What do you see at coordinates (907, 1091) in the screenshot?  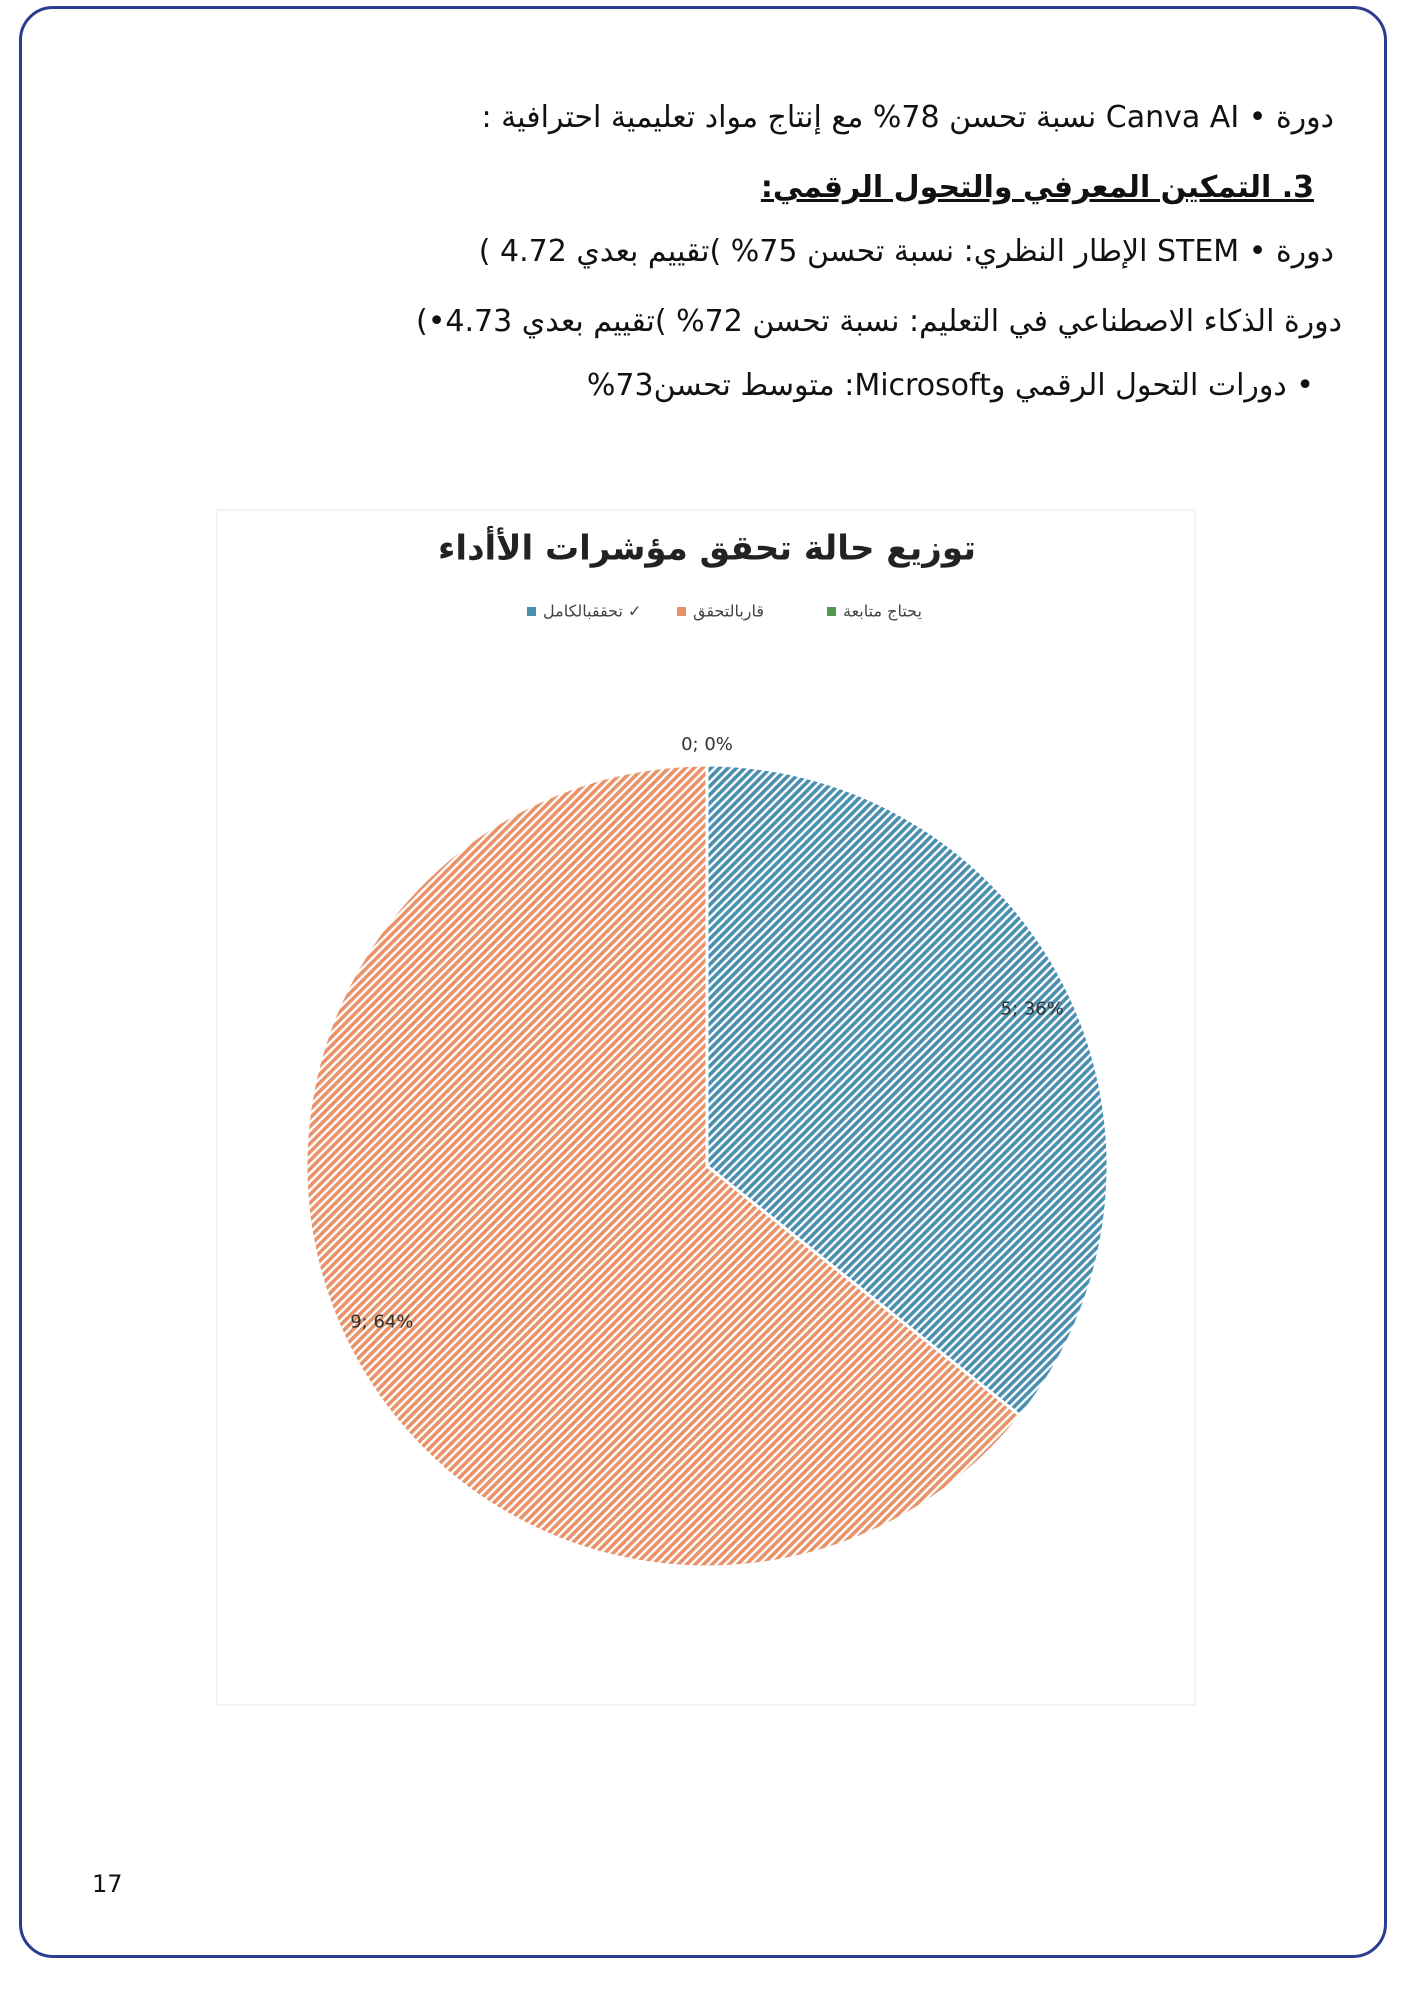 I see `pie-slice` at bounding box center [907, 1091].